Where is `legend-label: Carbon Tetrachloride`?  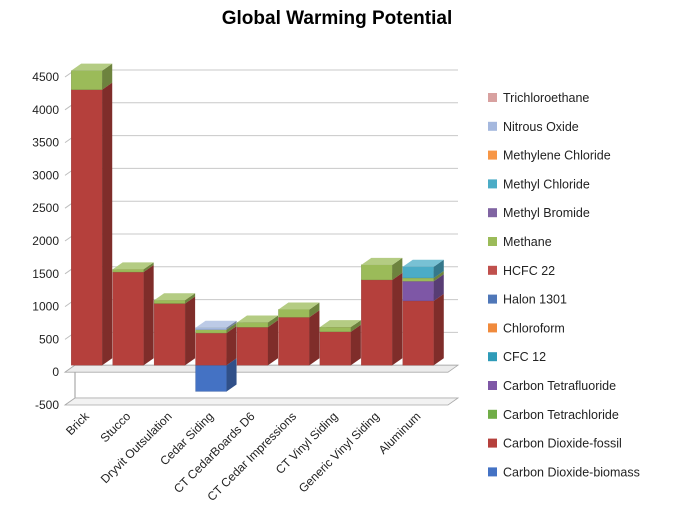
legend-label: Carbon Tetrachloride is located at coordinates (561, 415).